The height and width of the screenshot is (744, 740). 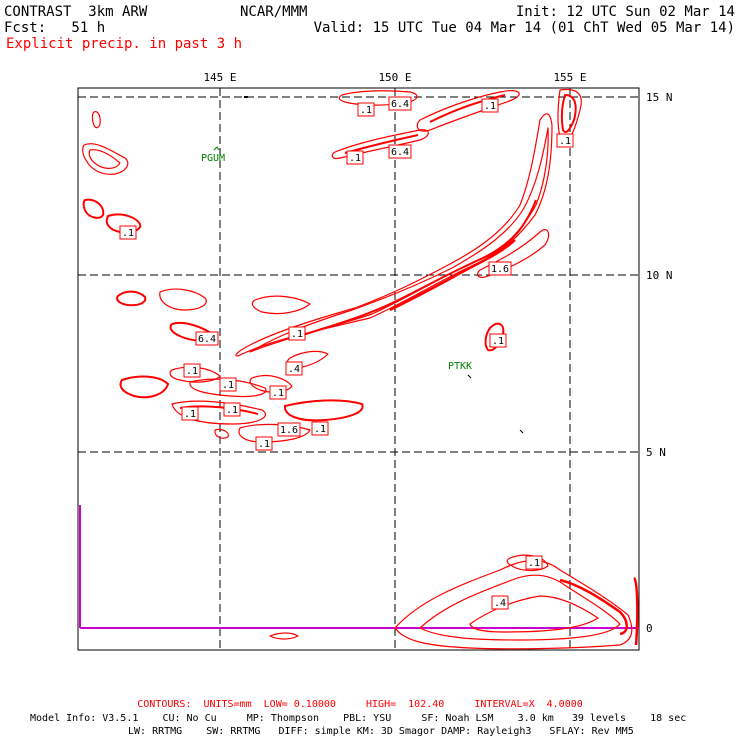 I want to click on lat-label-15n: 15 N, so click(x=659, y=97).